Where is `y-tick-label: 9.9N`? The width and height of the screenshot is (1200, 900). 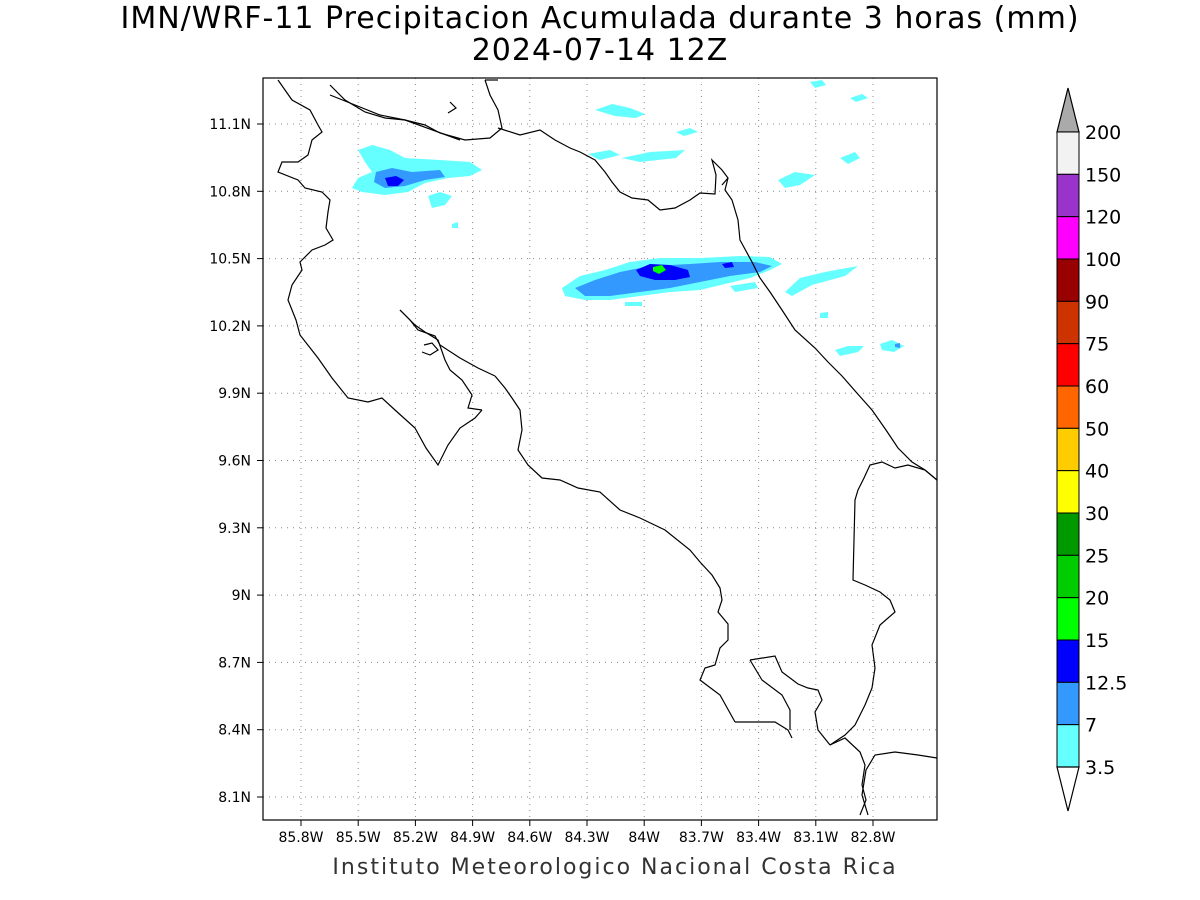
y-tick-label: 9.9N is located at coordinates (234, 394).